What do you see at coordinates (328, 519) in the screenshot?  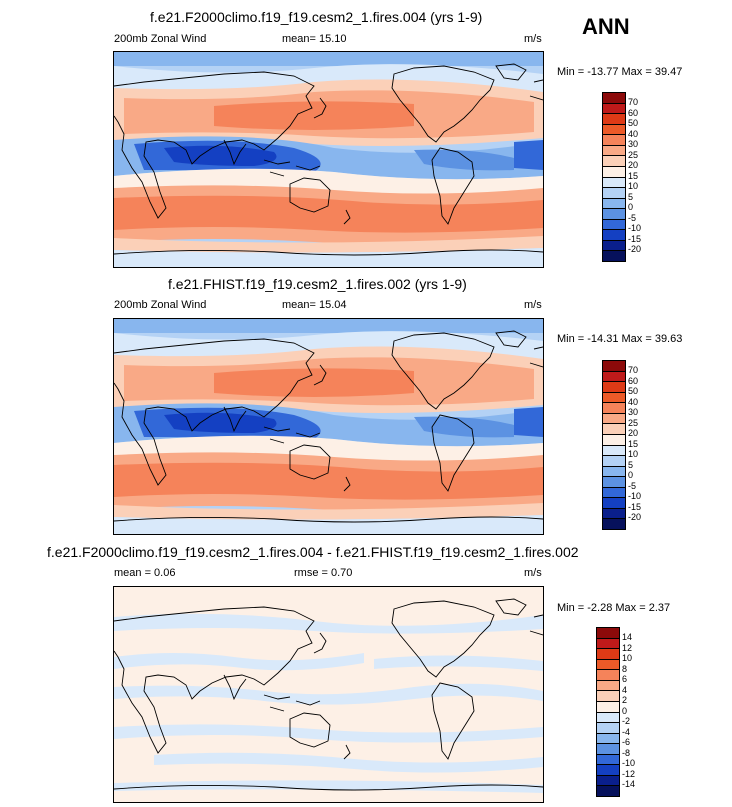 I see `panel-2-coast-antarctica` at bounding box center [328, 519].